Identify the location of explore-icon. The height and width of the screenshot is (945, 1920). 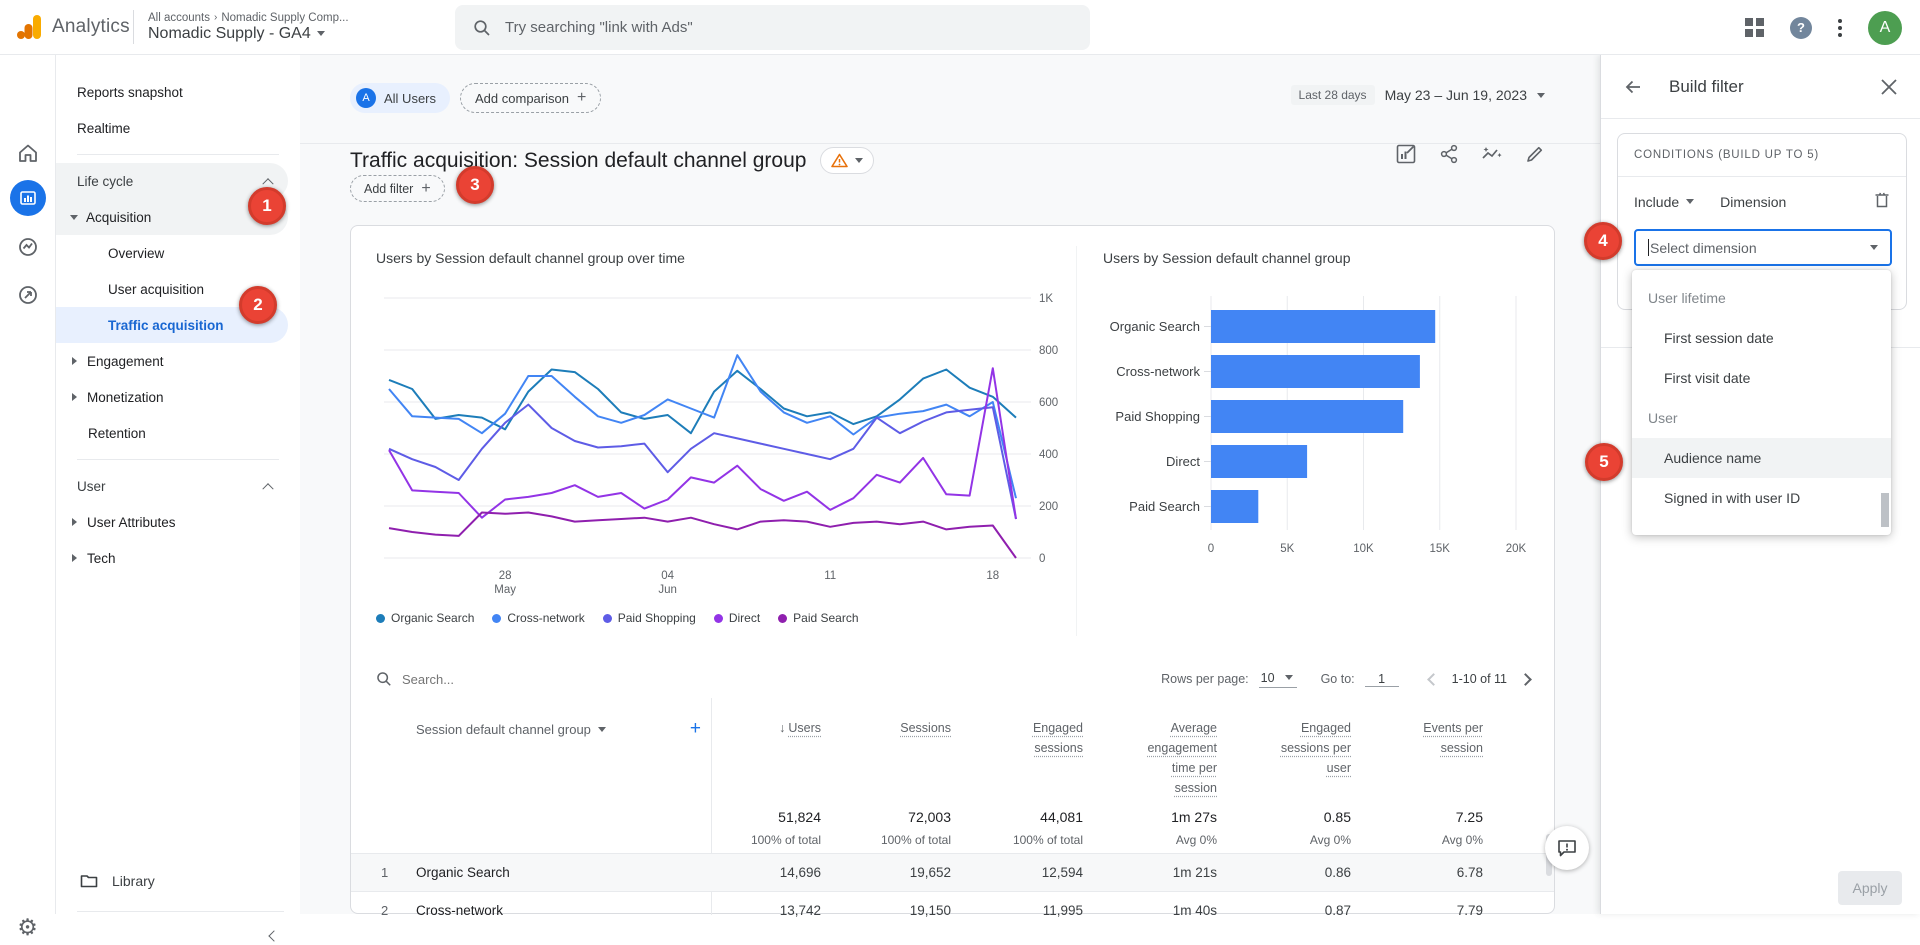
(28, 249).